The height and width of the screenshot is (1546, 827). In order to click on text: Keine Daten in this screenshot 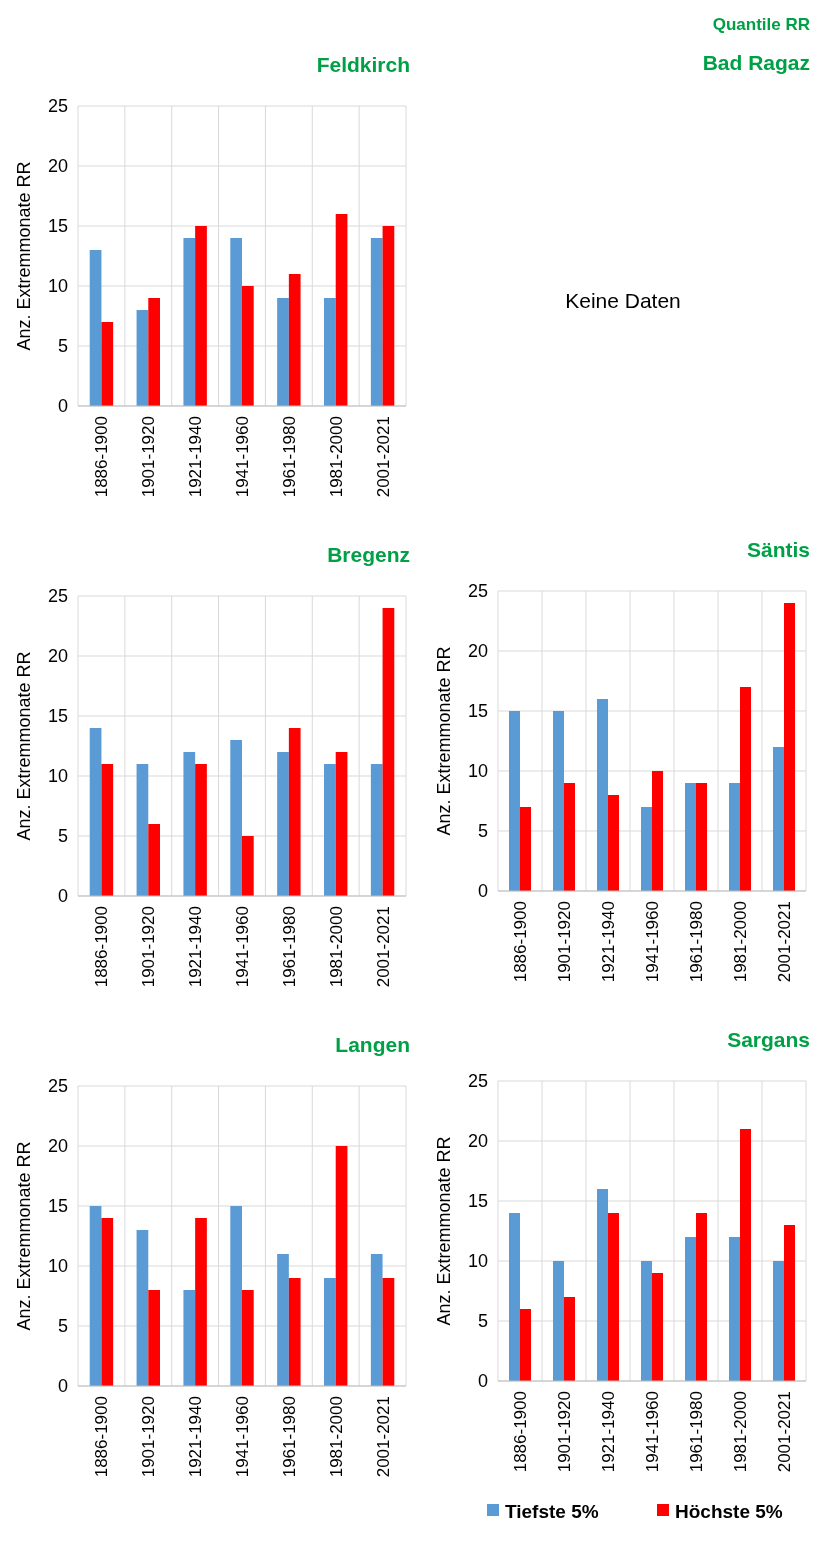, I will do `click(623, 300)`.